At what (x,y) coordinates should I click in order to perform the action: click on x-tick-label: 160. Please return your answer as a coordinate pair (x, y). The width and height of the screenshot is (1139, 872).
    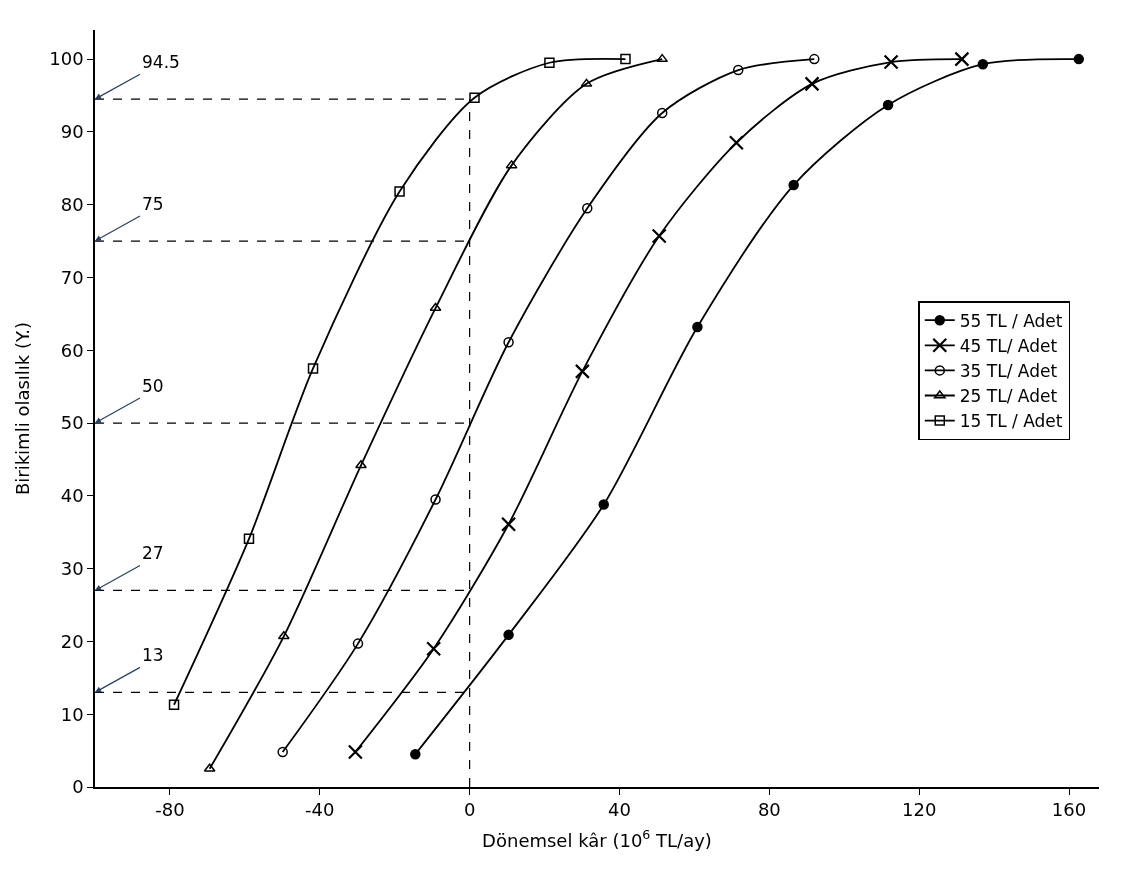
    Looking at the image, I should click on (1069, 810).